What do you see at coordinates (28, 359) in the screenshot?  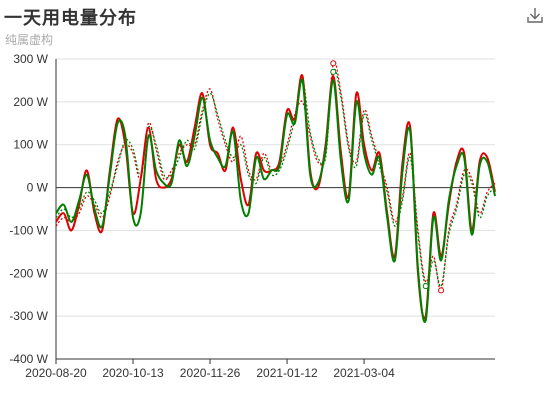 I see `y-tick-label: -400 W` at bounding box center [28, 359].